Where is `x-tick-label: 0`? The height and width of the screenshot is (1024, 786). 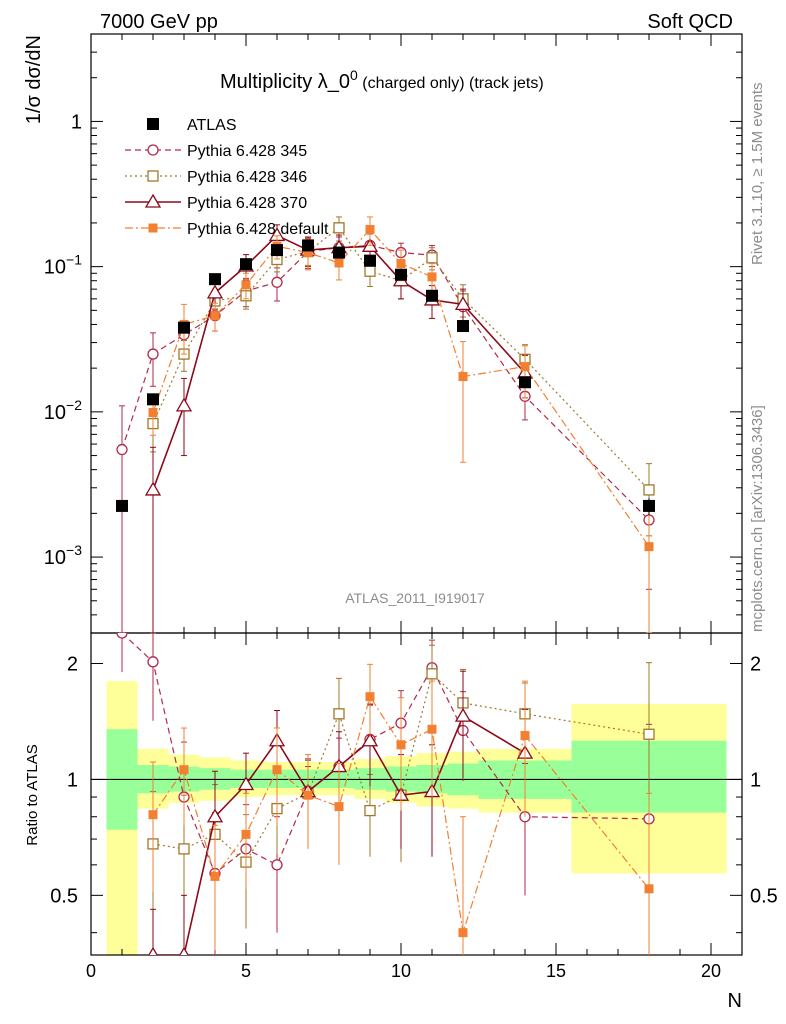
x-tick-label: 0 is located at coordinates (91, 971).